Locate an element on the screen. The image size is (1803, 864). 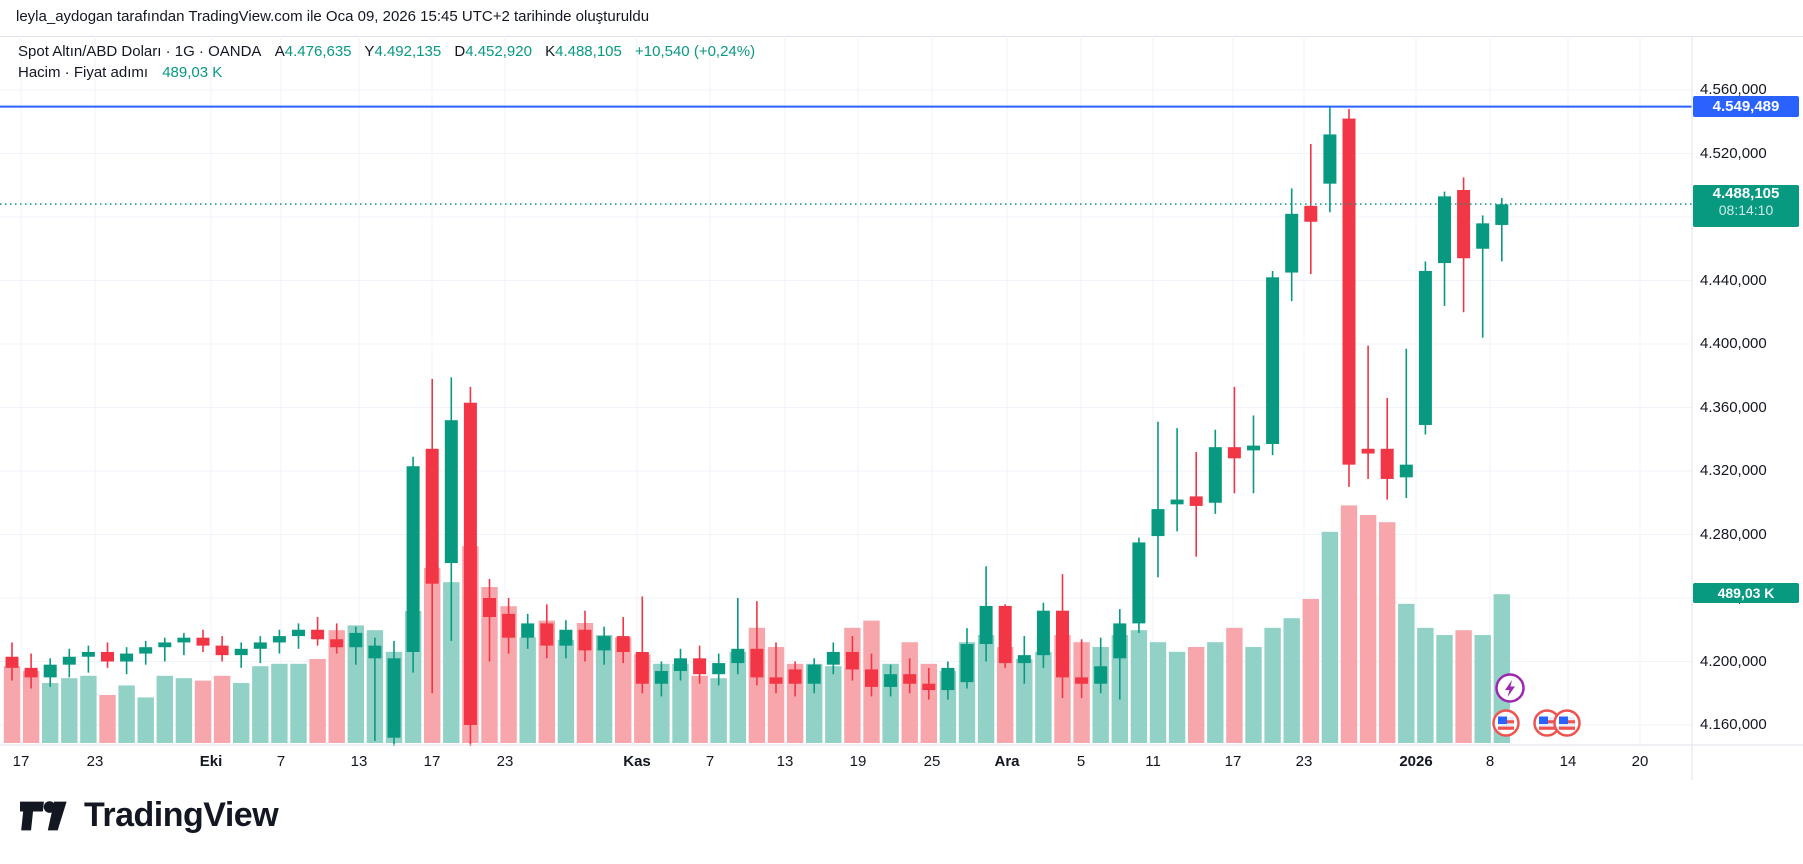
high-value: 4.492,135 is located at coordinates (408, 51).